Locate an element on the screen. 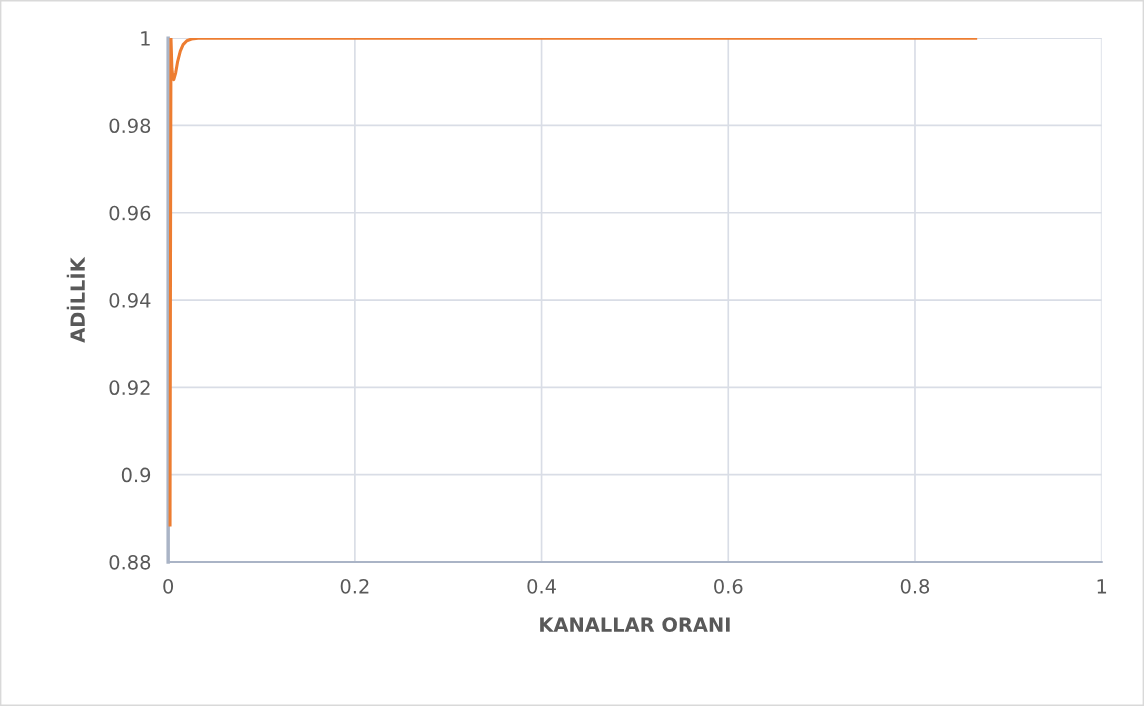 Image resolution: width=1144 pixels, height=706 pixels. x-tick-label: 0.4 is located at coordinates (541, 586).